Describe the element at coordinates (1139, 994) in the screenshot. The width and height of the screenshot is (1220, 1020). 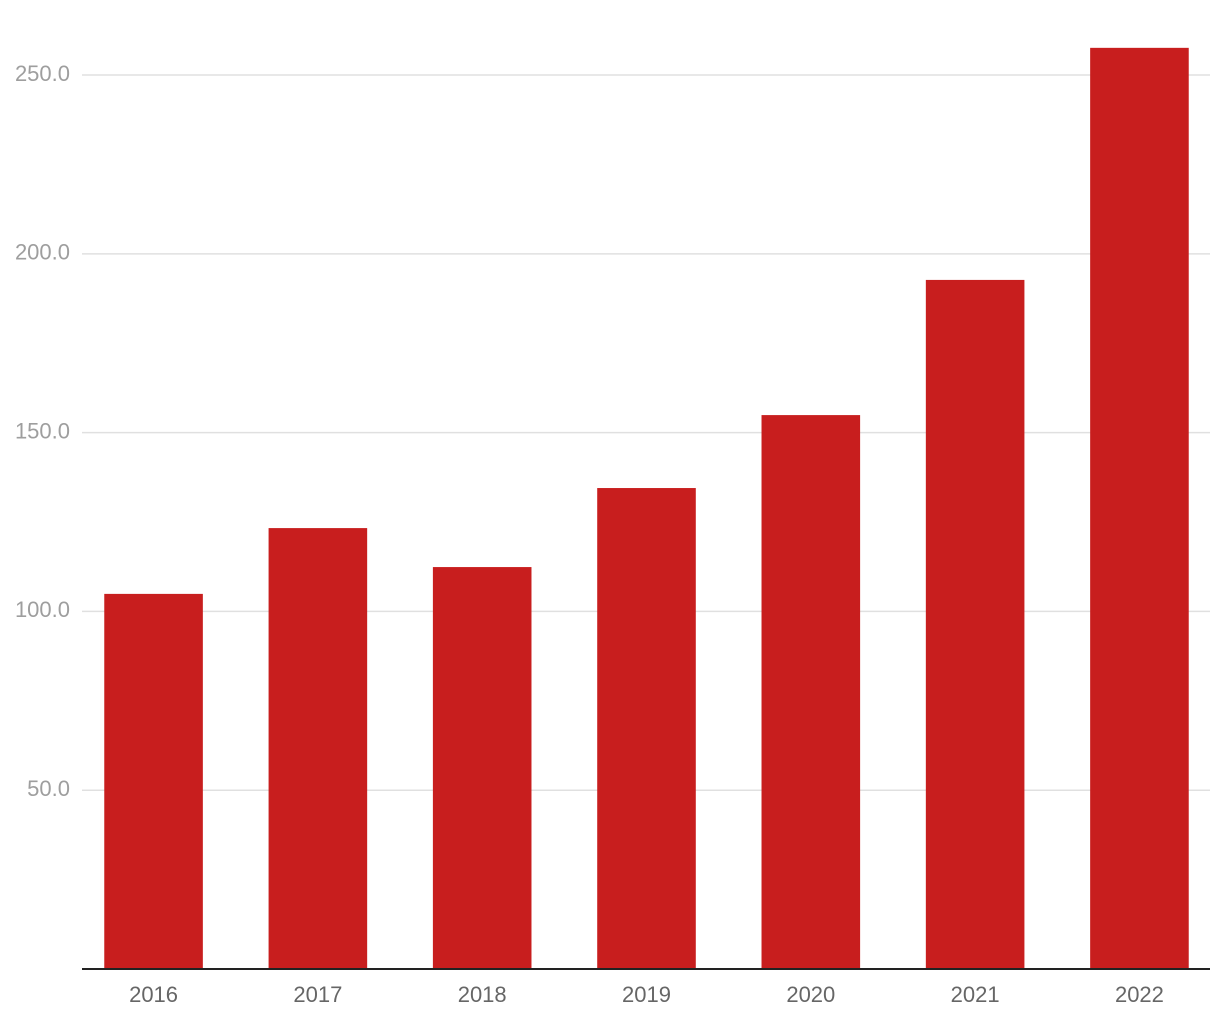
I see `x-tick-label: 2022` at that location.